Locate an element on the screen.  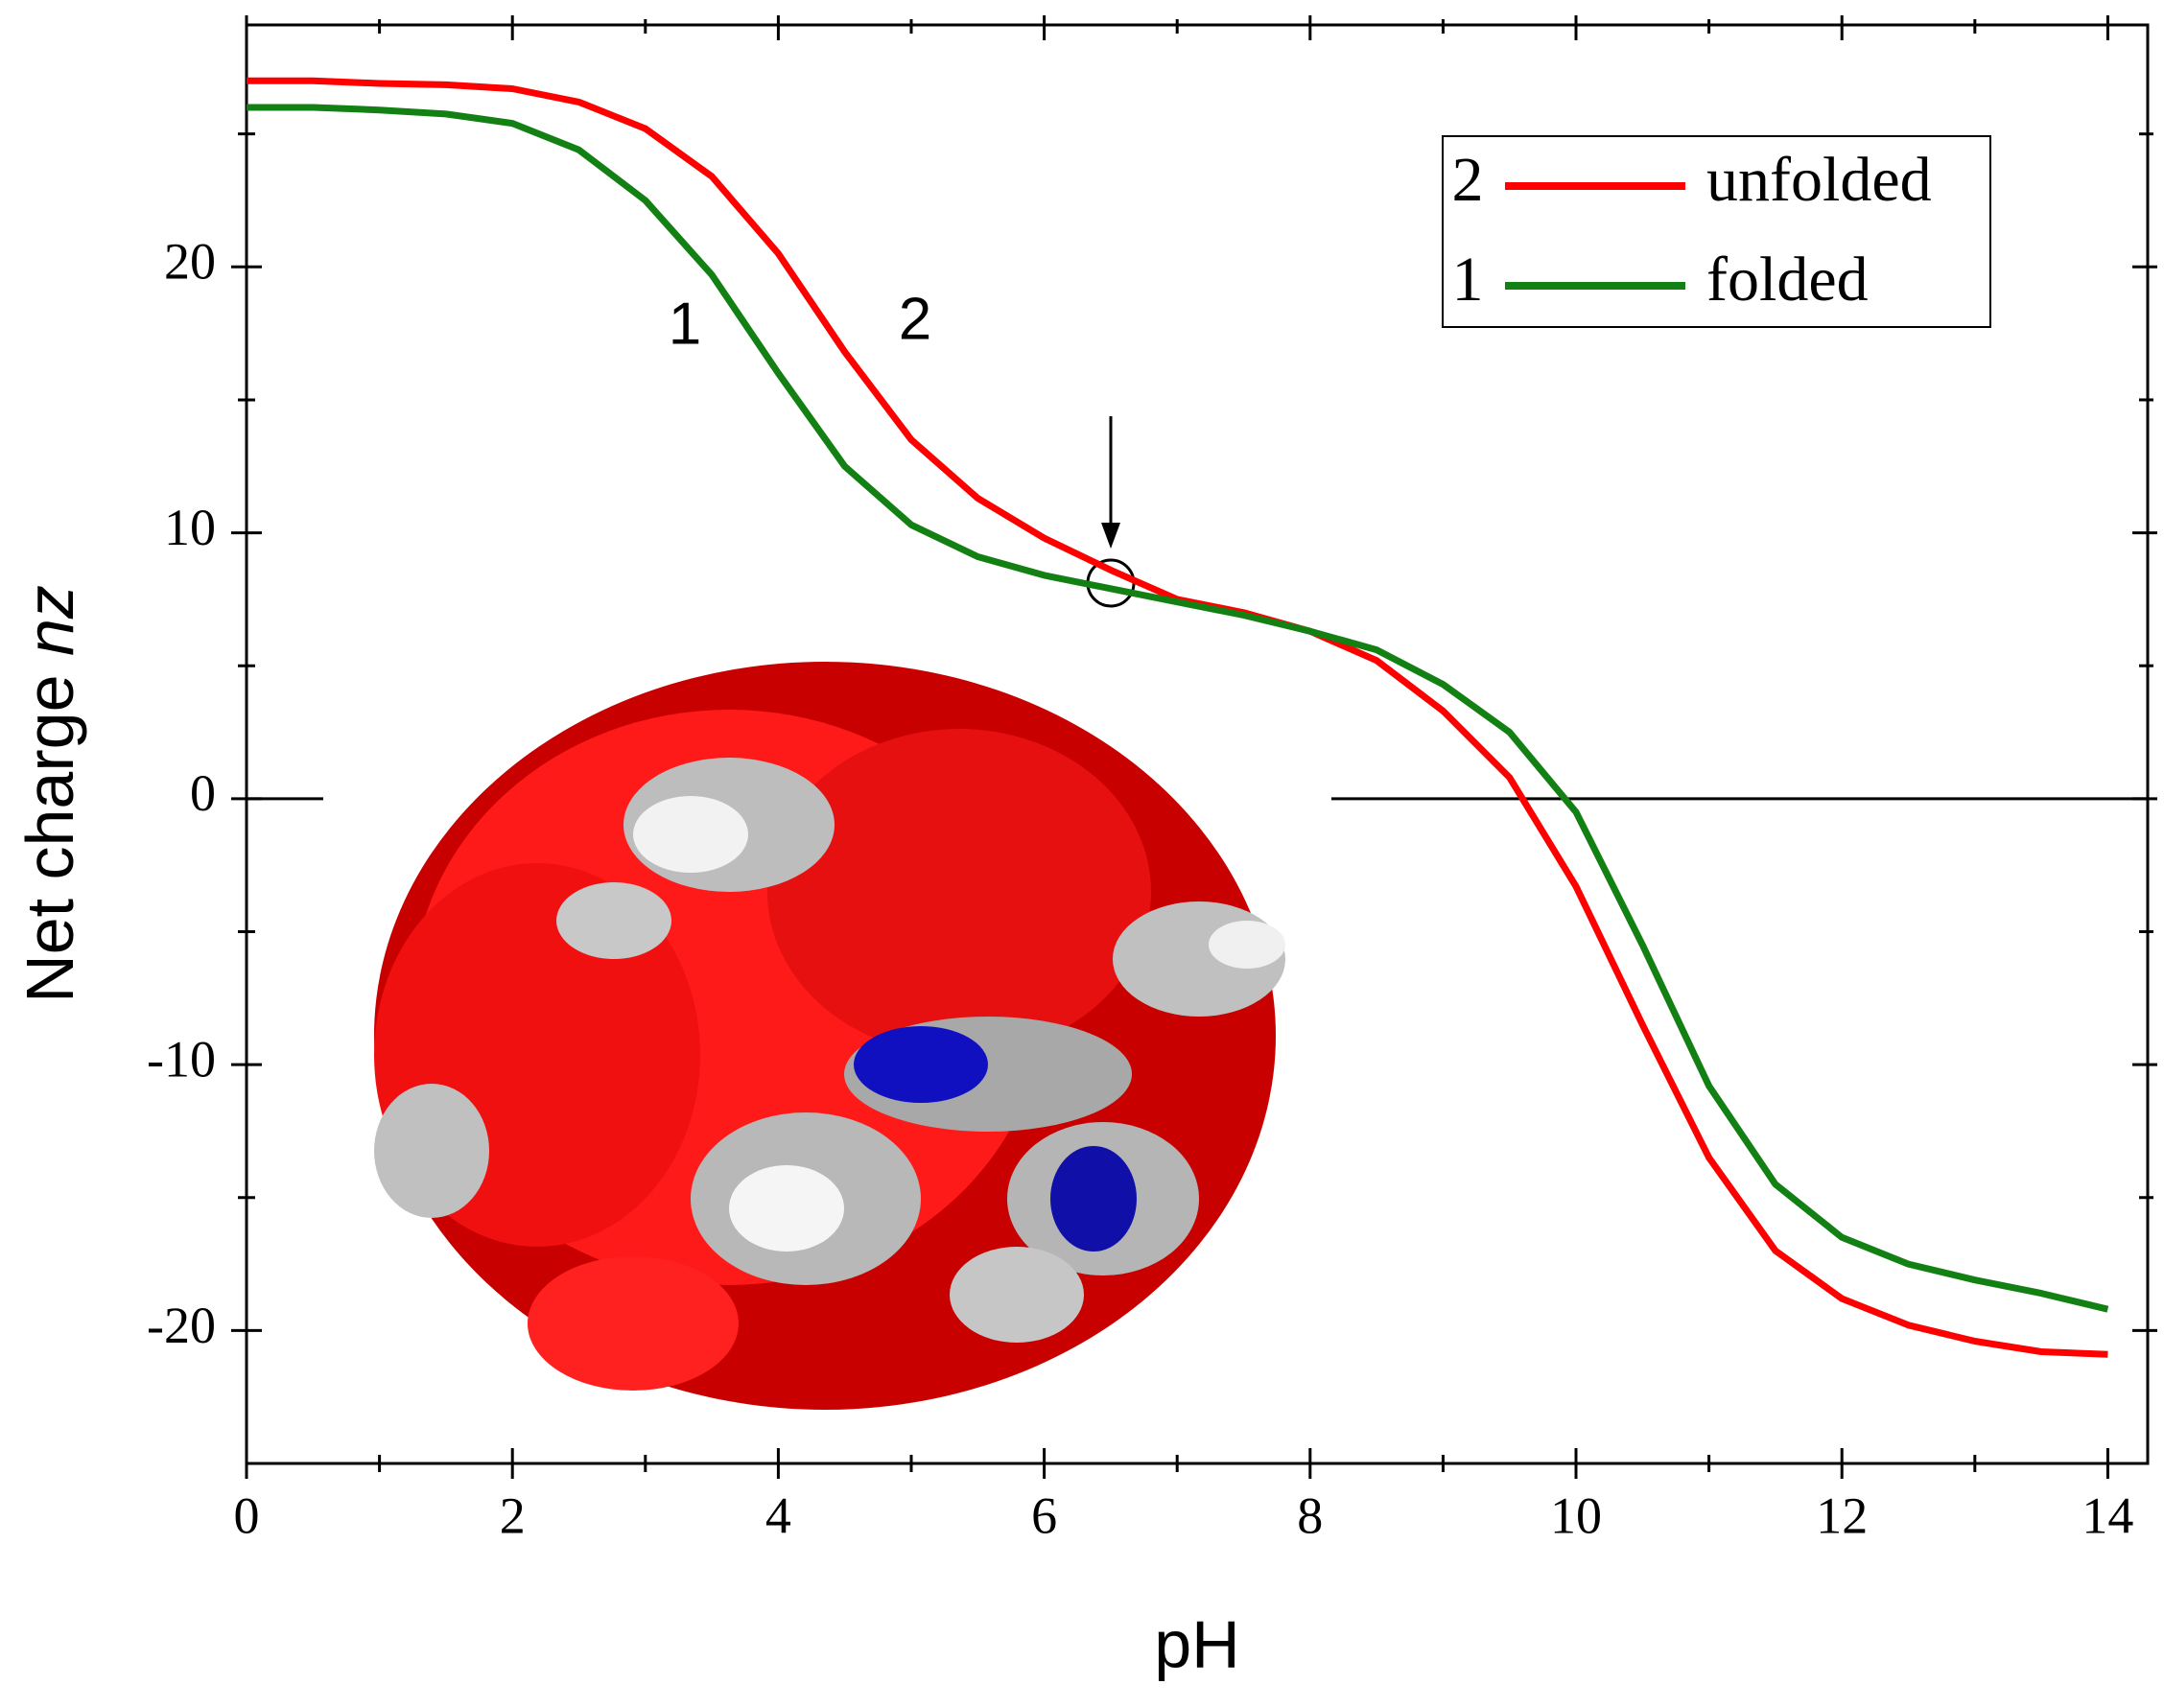
y-axis-label: Net charge nz is located at coordinates (49, 794).